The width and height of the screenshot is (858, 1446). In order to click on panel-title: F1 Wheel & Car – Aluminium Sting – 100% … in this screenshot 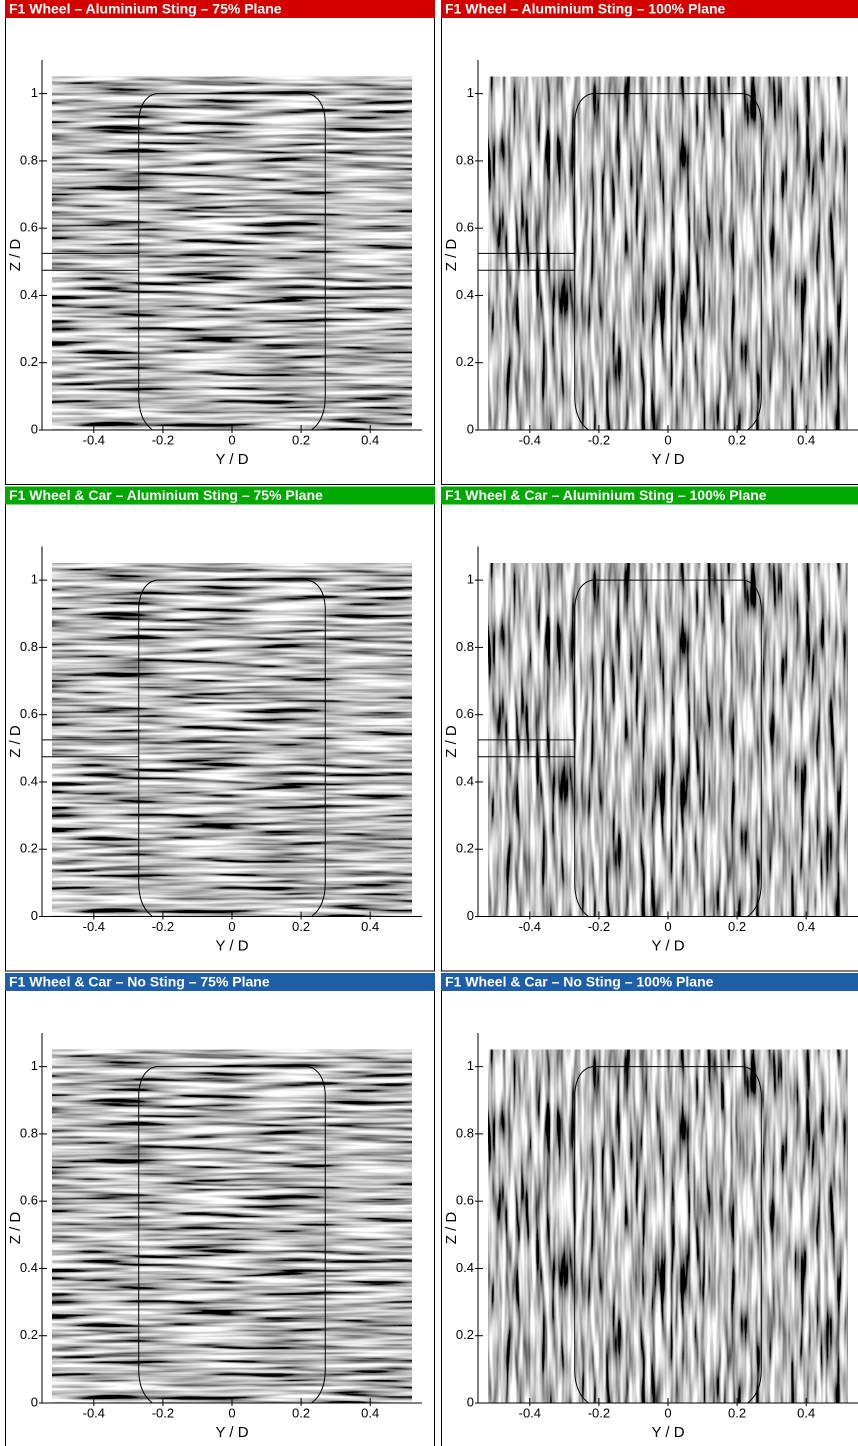, I will do `click(606, 495)`.